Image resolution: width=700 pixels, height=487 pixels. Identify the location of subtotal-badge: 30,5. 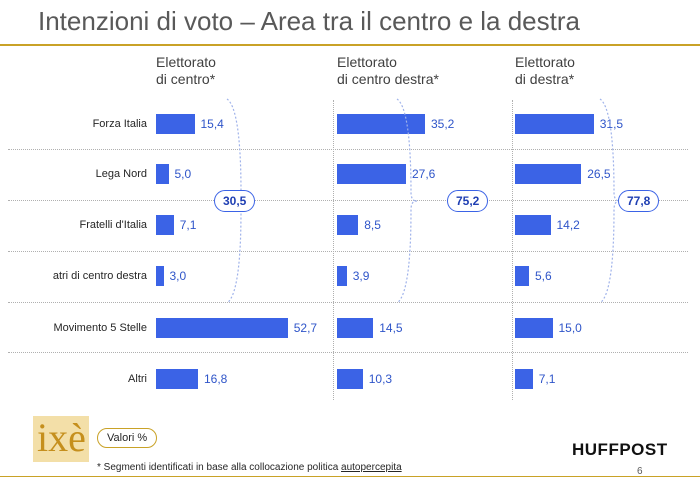
(235, 201).